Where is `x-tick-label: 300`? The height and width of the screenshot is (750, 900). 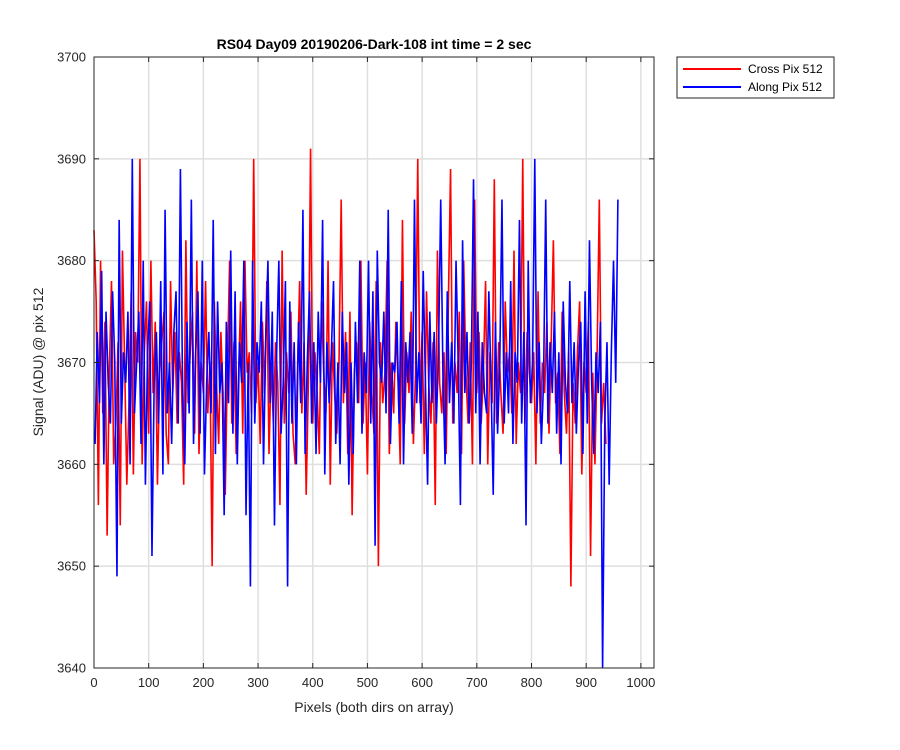
x-tick-label: 300 is located at coordinates (258, 682).